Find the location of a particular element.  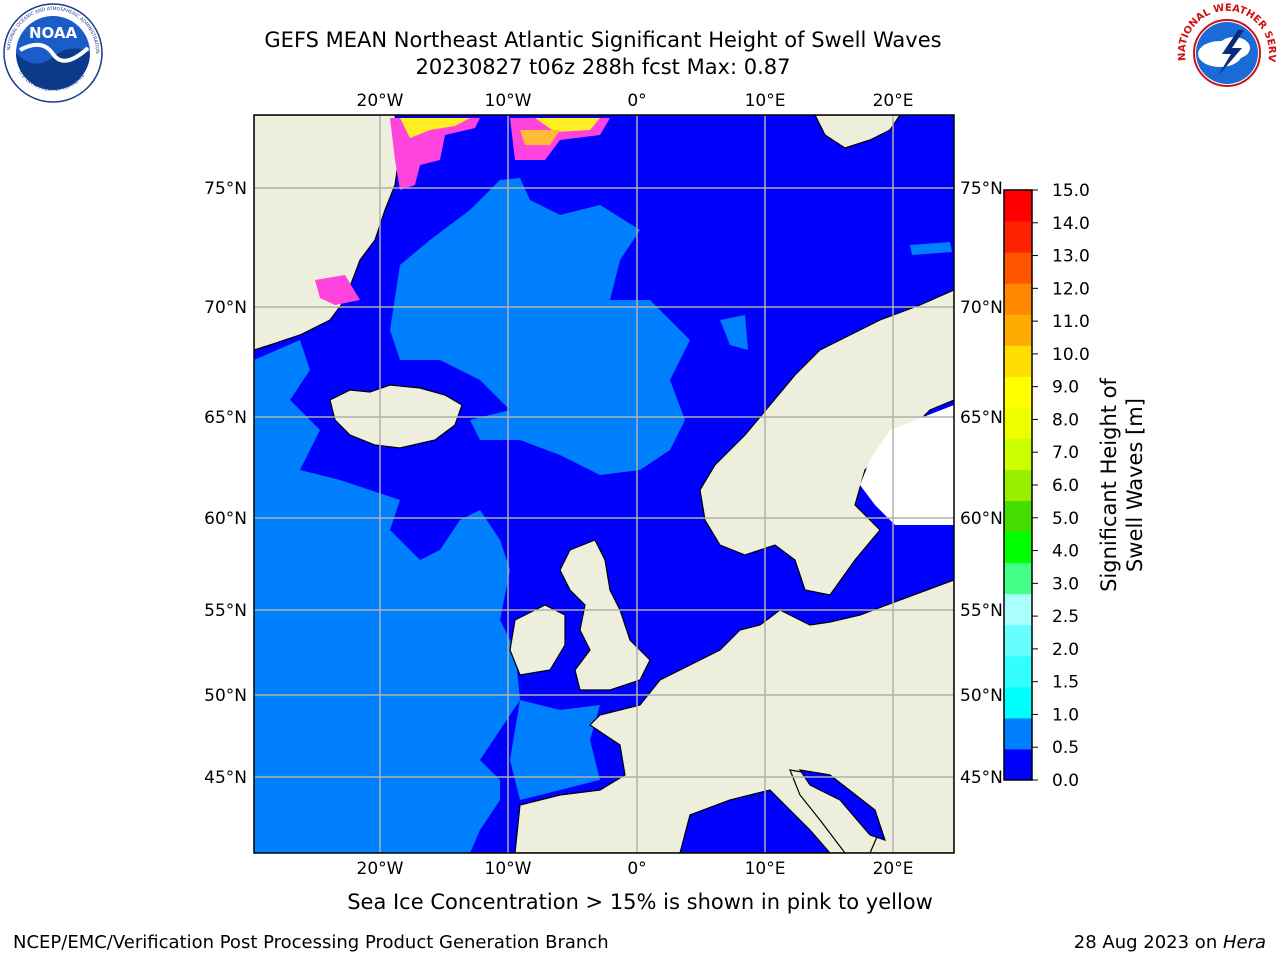

lat-label-right: 70°N is located at coordinates (981, 308).